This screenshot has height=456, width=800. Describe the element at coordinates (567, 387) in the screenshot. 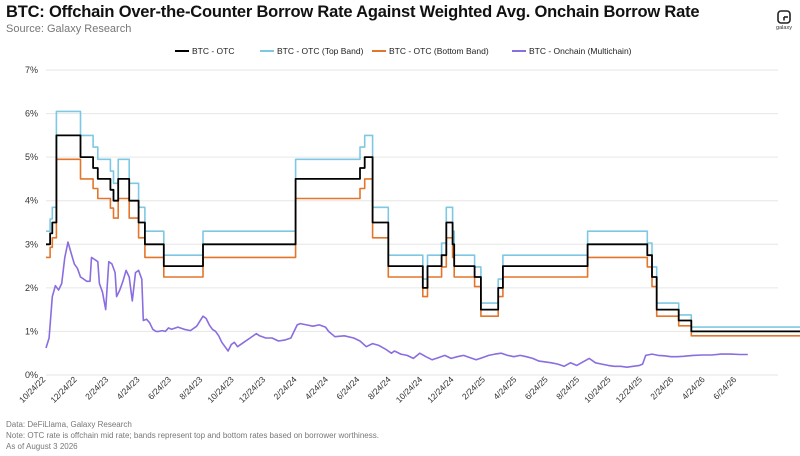

I see `x-tick-label: 8/24/25` at that location.